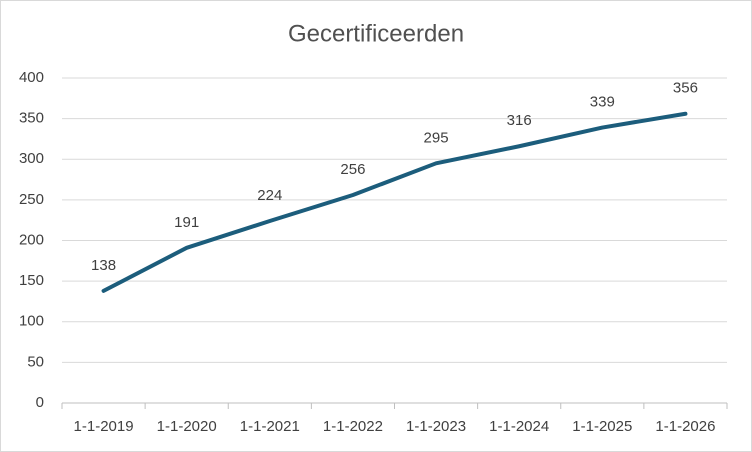 This screenshot has height=452, width=752. Describe the element at coordinates (519, 120) in the screenshot. I see `data-label: 316` at that location.